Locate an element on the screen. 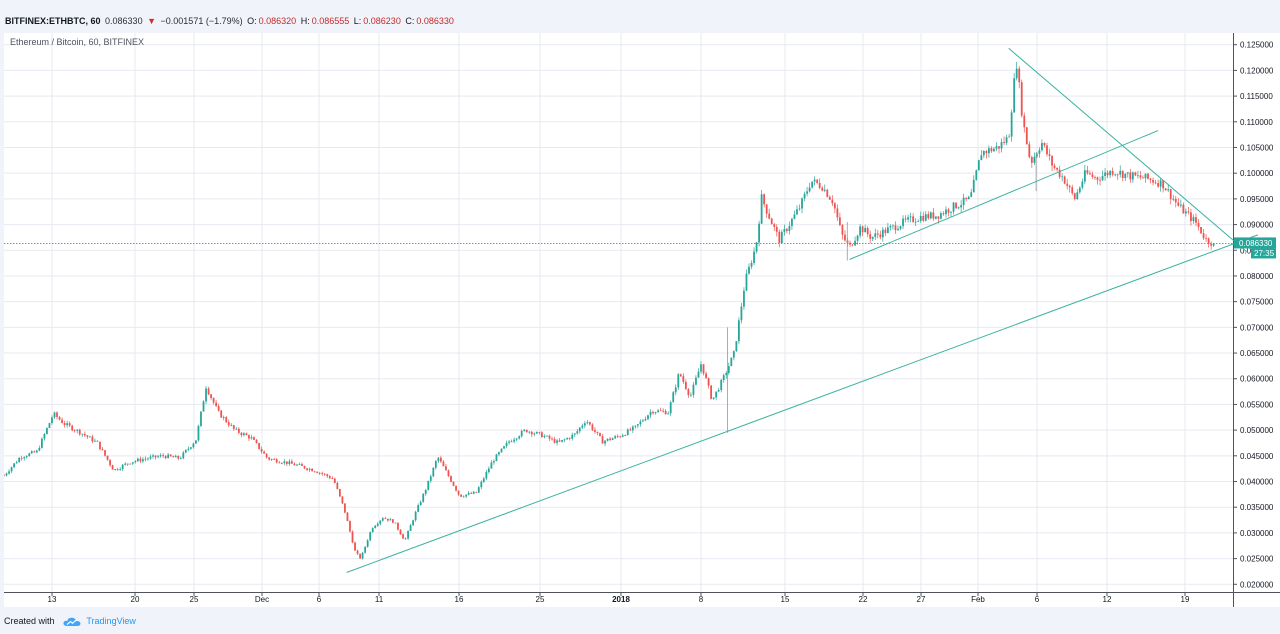  change-down-icon: ▼ is located at coordinates (152, 21).